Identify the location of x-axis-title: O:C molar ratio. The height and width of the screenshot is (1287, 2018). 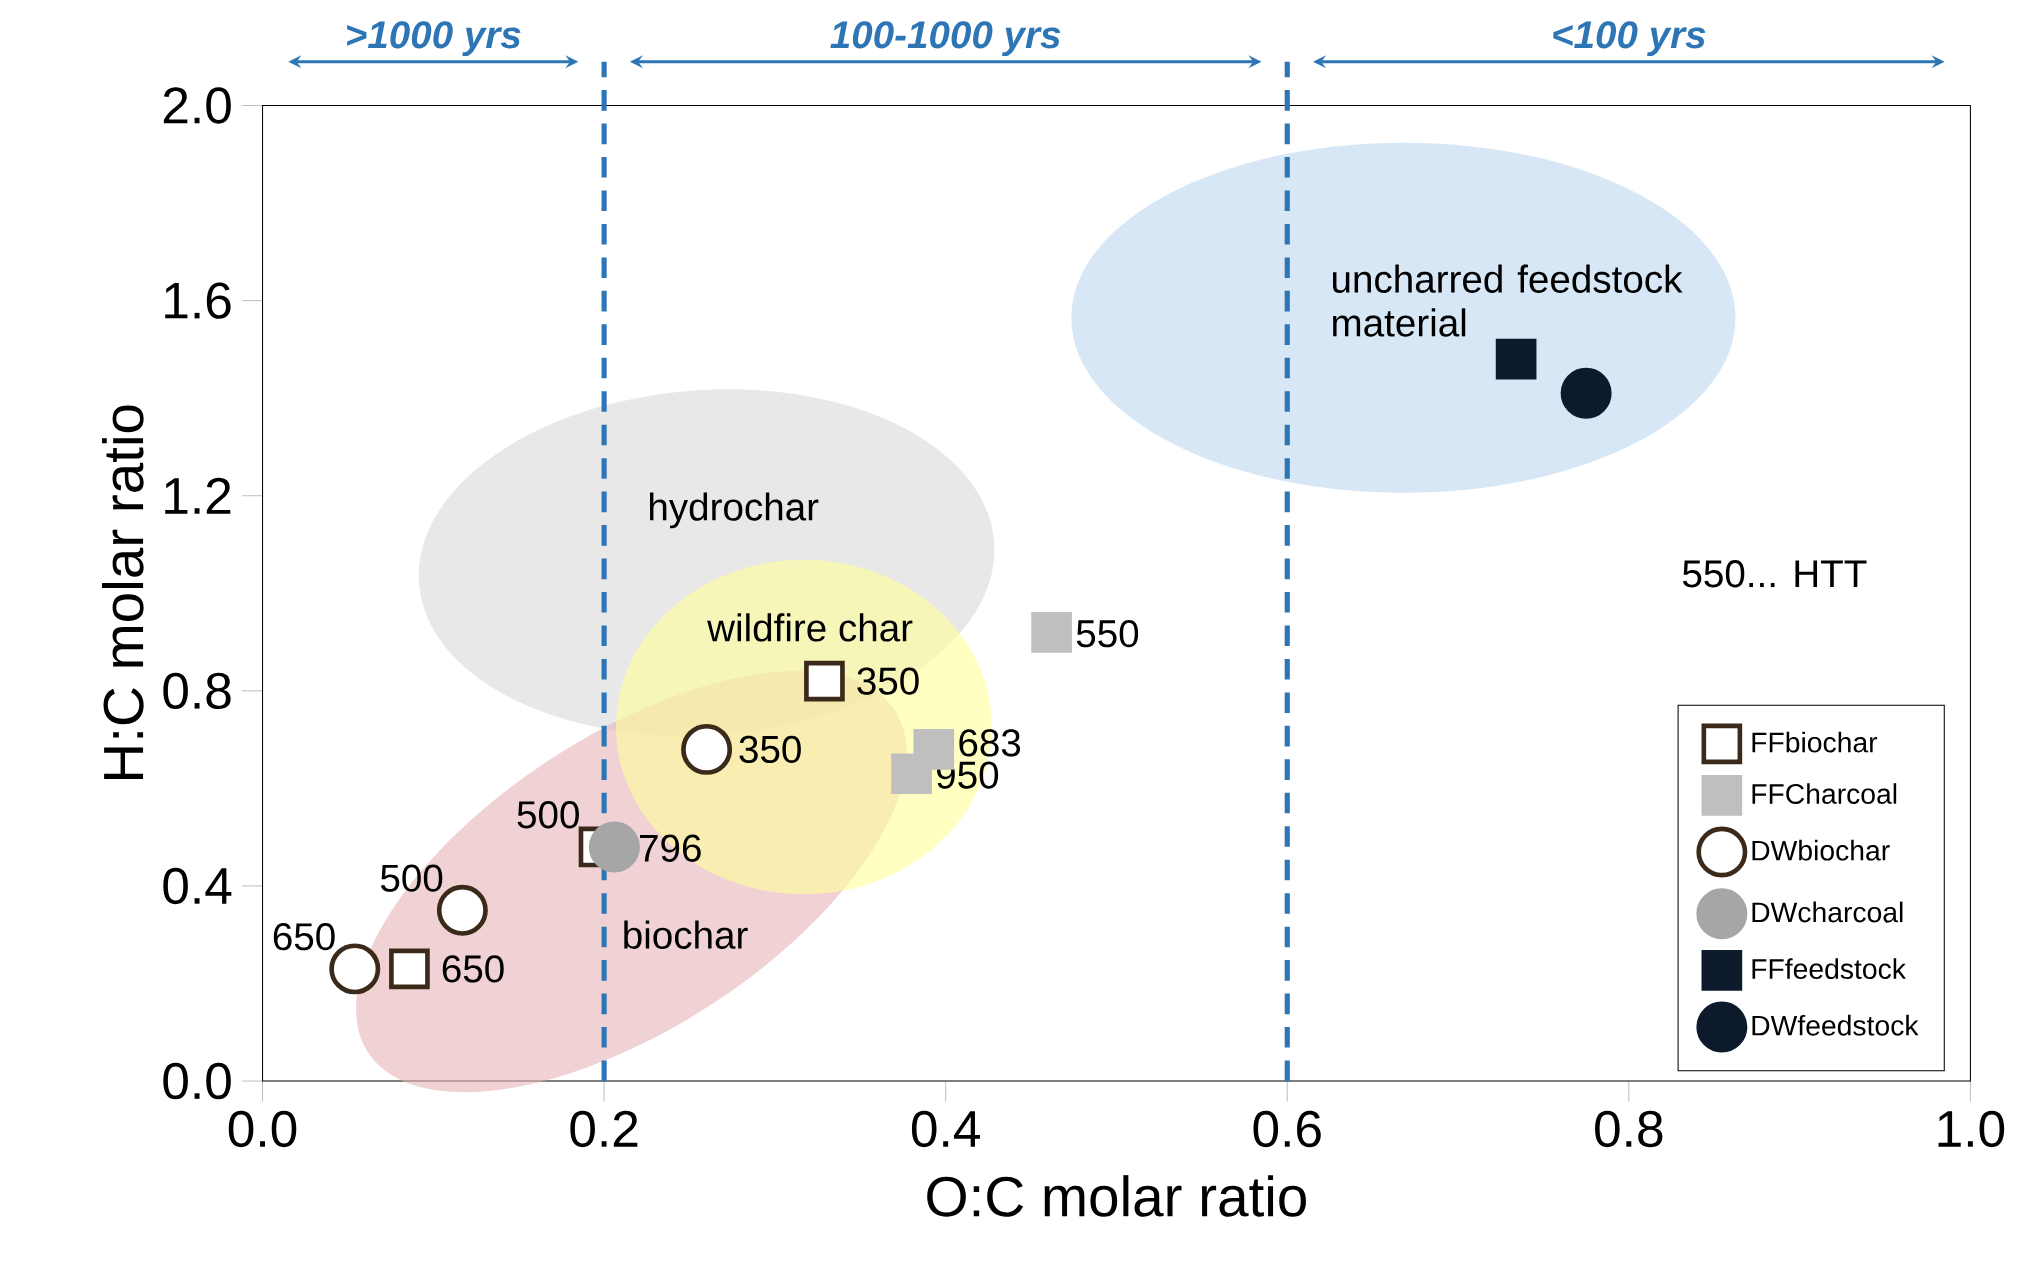
(1116, 1196).